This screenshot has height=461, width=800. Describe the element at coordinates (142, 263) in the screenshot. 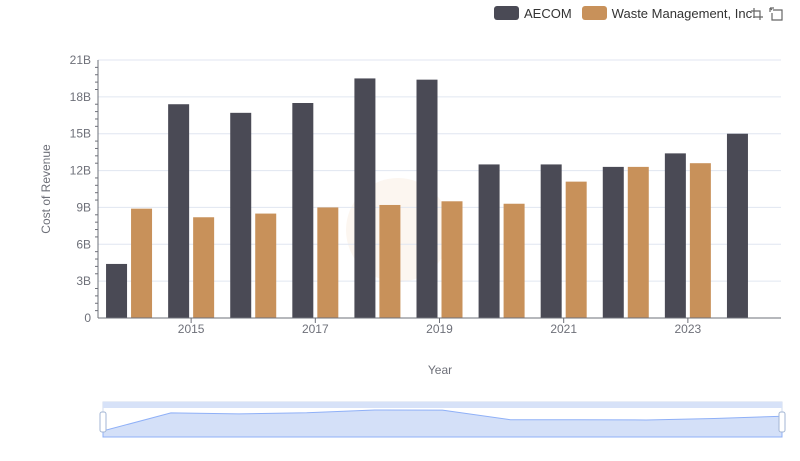

I see `bar-waste-management-inc-2014` at that location.